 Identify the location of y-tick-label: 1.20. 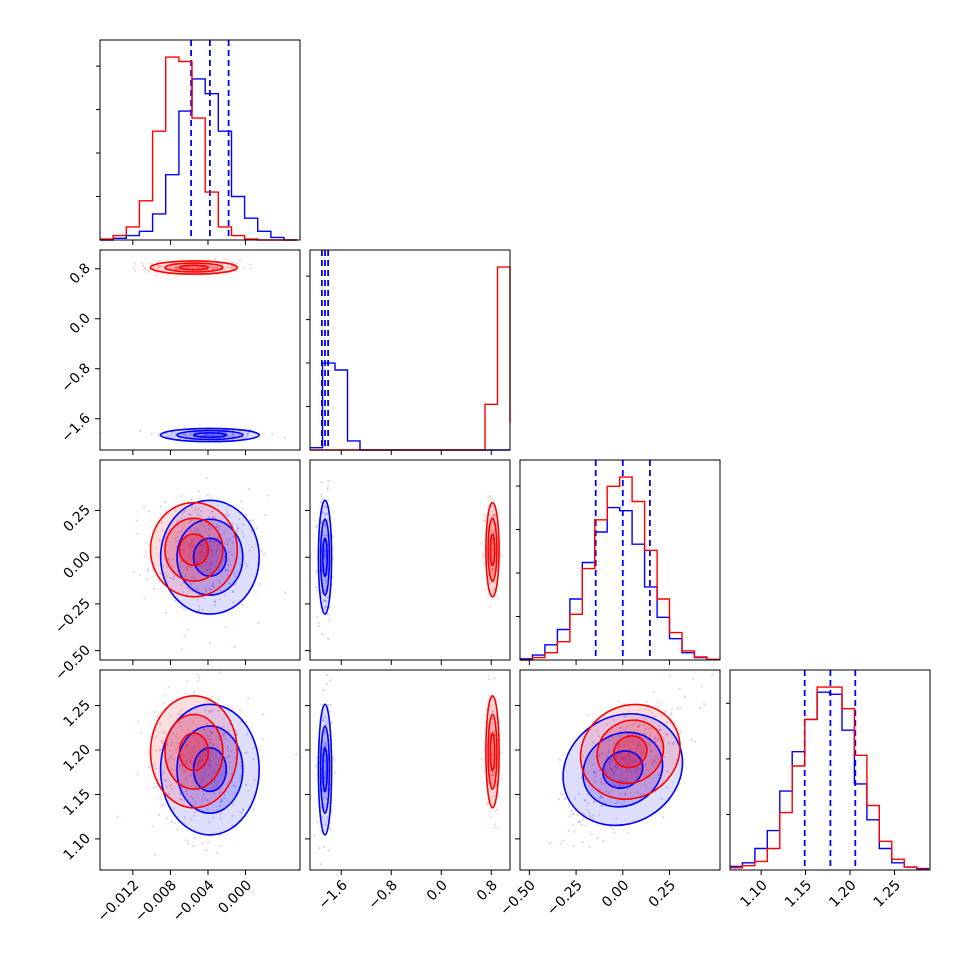
(76, 758).